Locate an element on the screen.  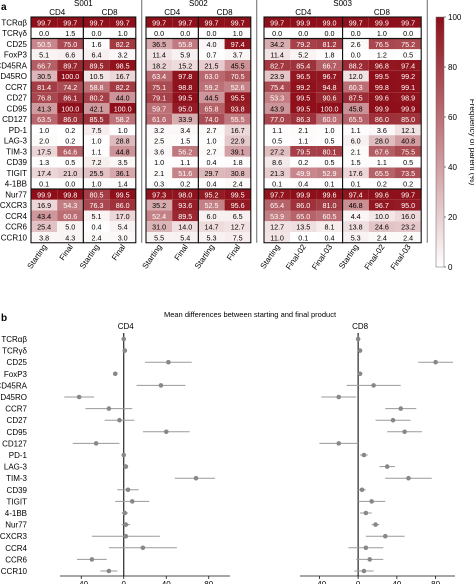
forest-row-label: FoxP3 is located at coordinates (16, 374).